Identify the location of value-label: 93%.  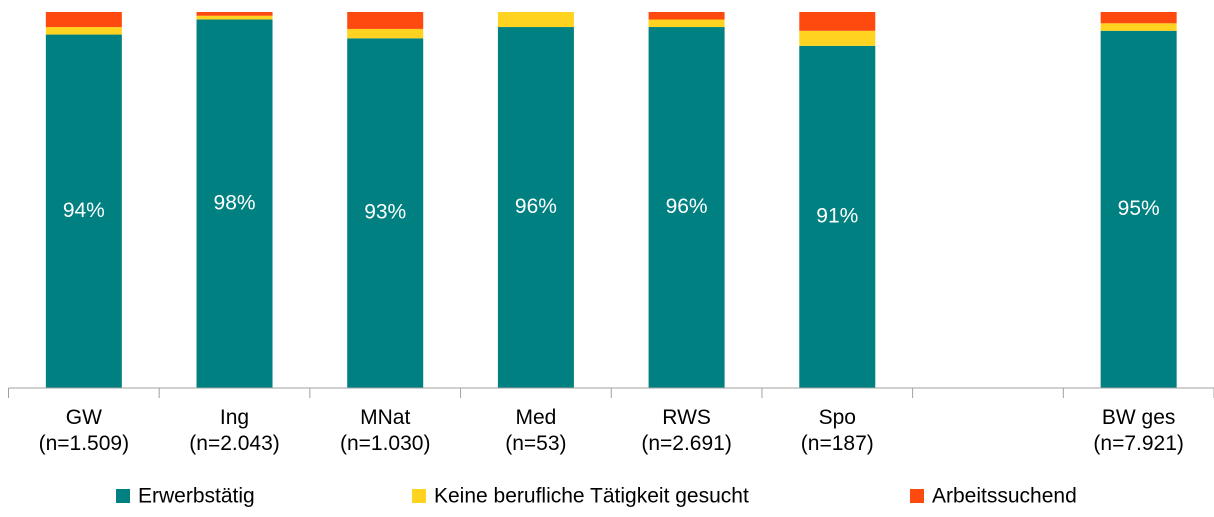
(385, 212).